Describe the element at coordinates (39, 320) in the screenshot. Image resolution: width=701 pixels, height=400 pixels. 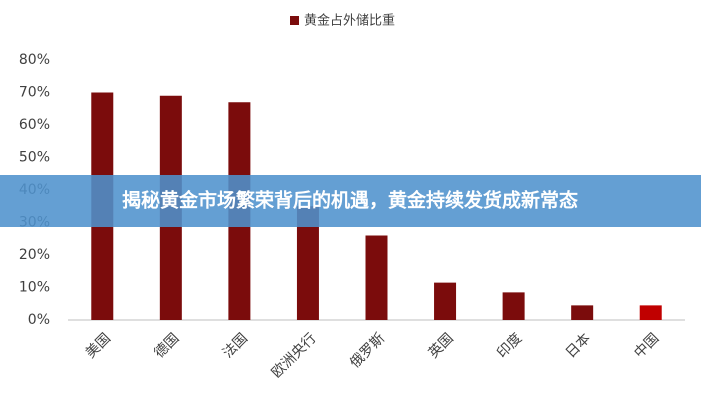
I see `y-tick-label: 0%` at that location.